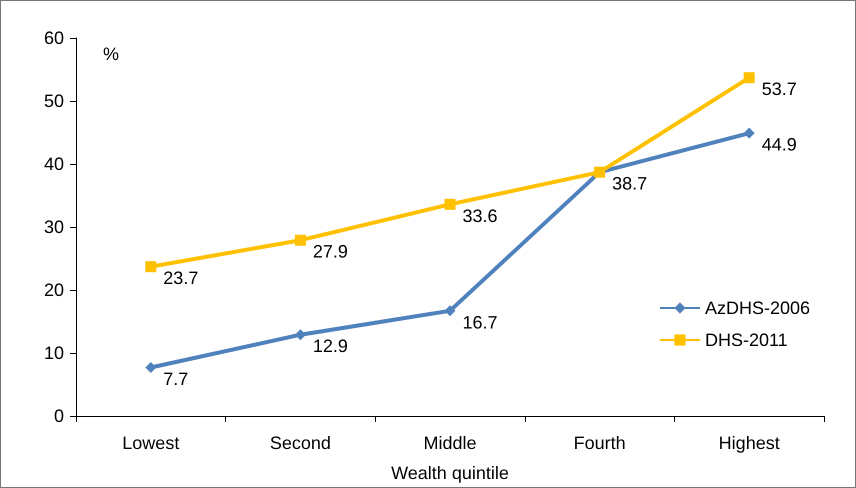  I want to click on y-tick-label: 0, so click(59, 416).